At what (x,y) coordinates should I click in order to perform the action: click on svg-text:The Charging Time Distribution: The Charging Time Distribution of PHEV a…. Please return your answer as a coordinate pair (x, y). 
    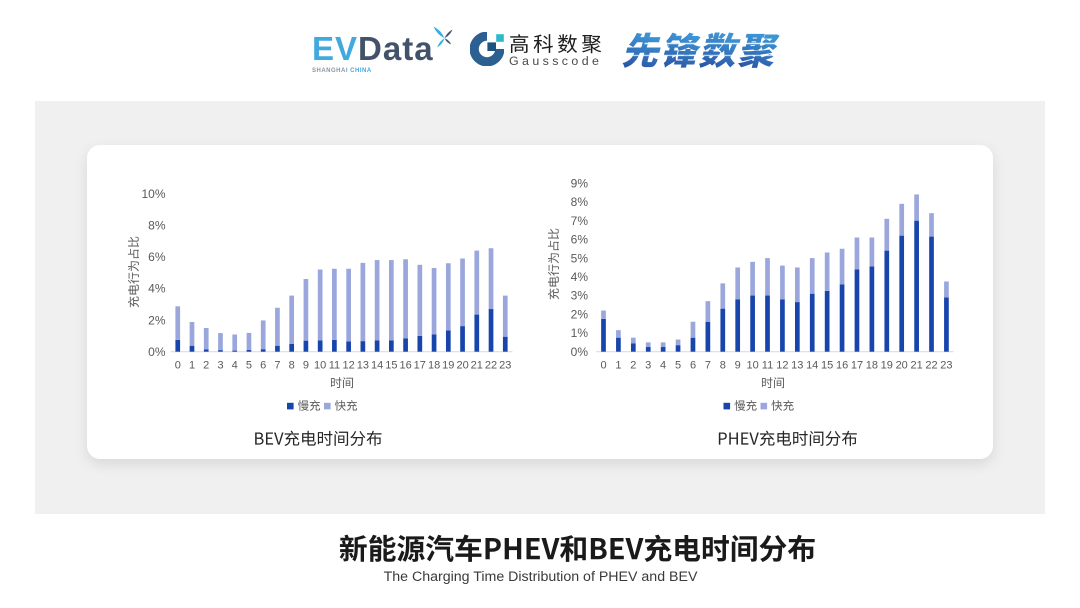
    Looking at the image, I should click on (541, 577).